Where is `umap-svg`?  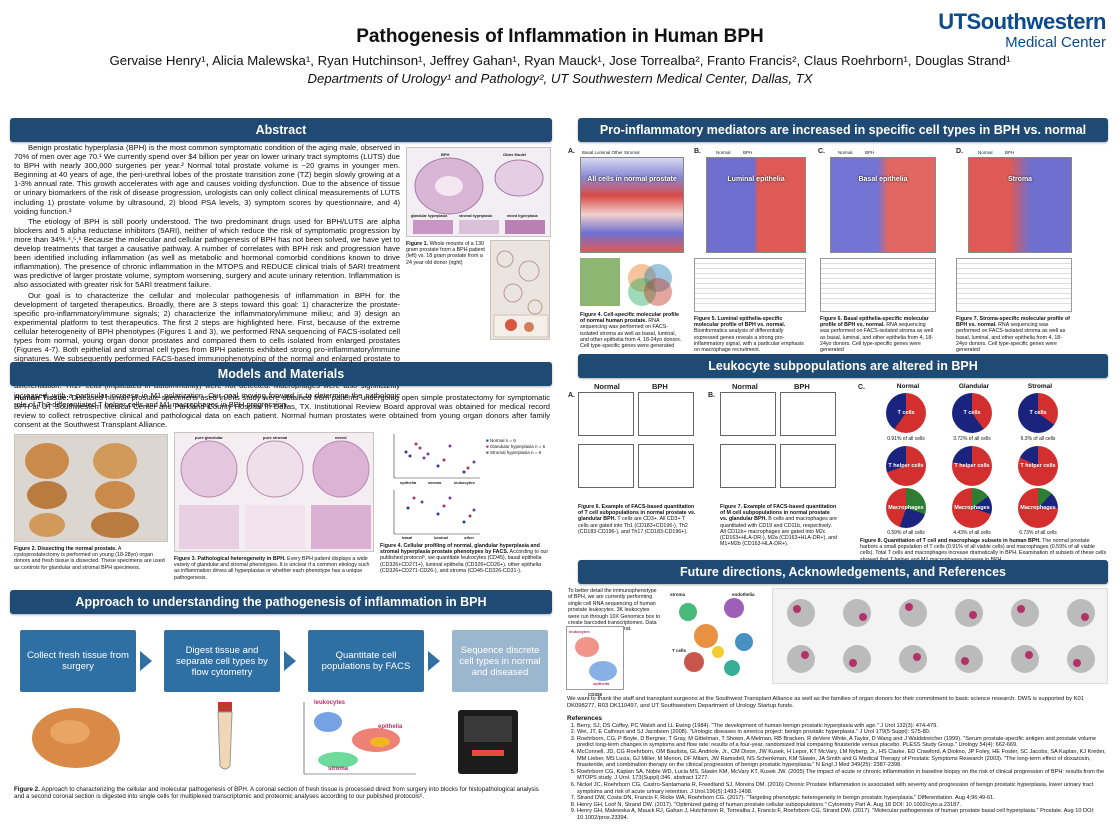 umap-svg is located at coordinates (716, 637).